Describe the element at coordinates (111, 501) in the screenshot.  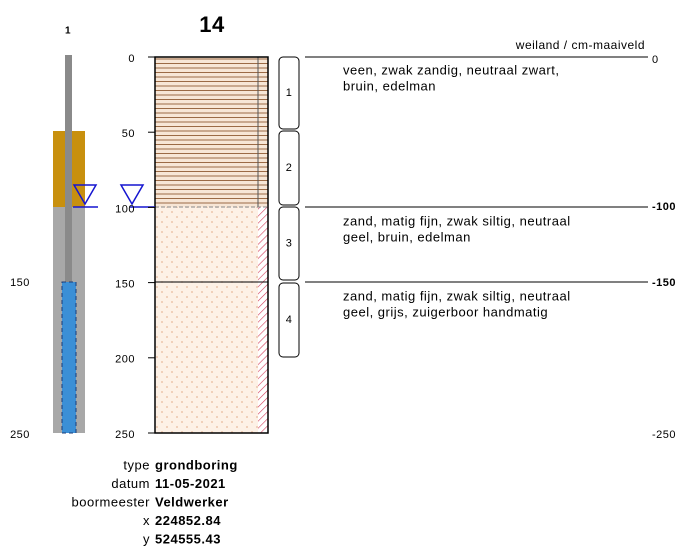
I see `meta-label: boormeester` at that location.